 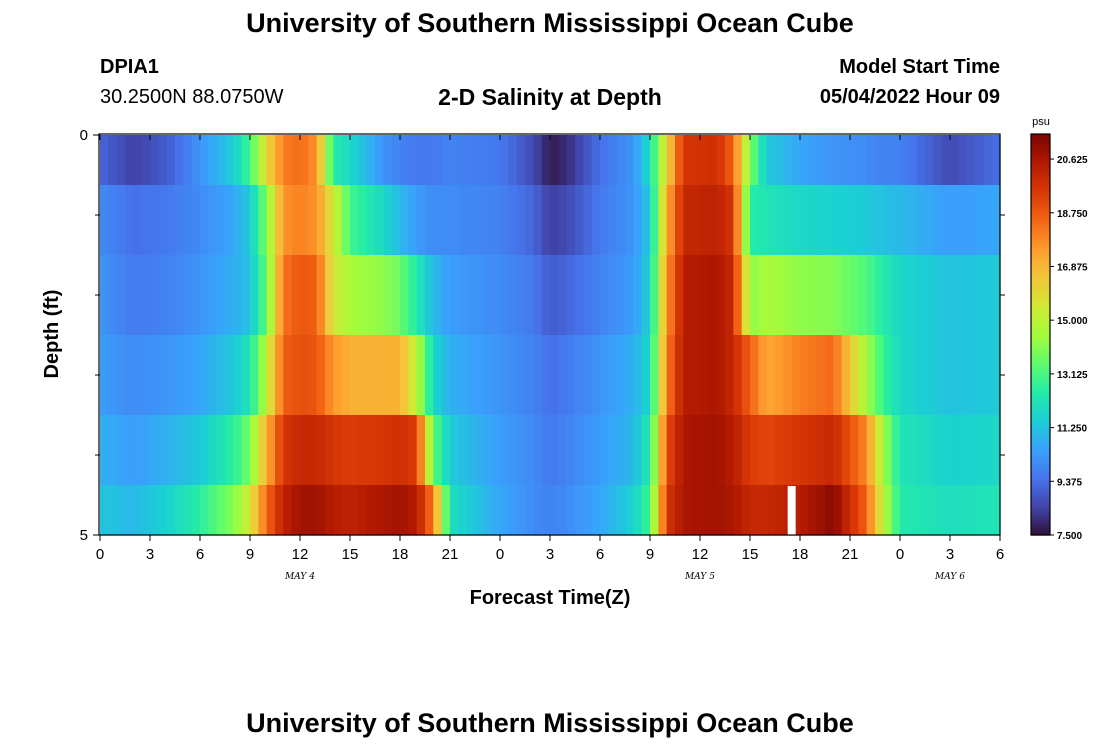 What do you see at coordinates (1000, 554) in the screenshot?
I see `x-tick-label: 6` at bounding box center [1000, 554].